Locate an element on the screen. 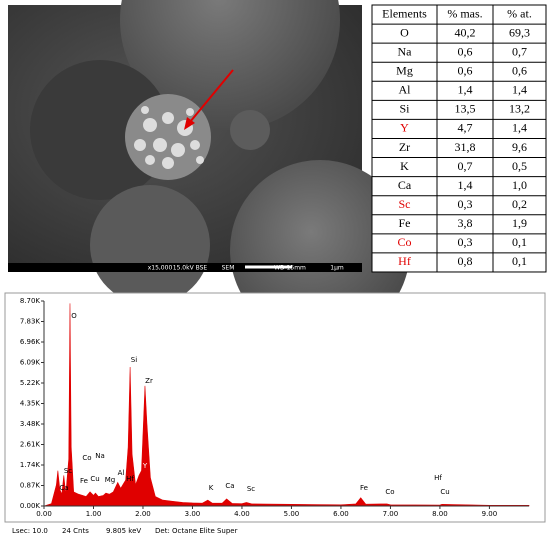 The height and width of the screenshot is (540, 550). y-tick-label: 4.35K is located at coordinates (30, 404).